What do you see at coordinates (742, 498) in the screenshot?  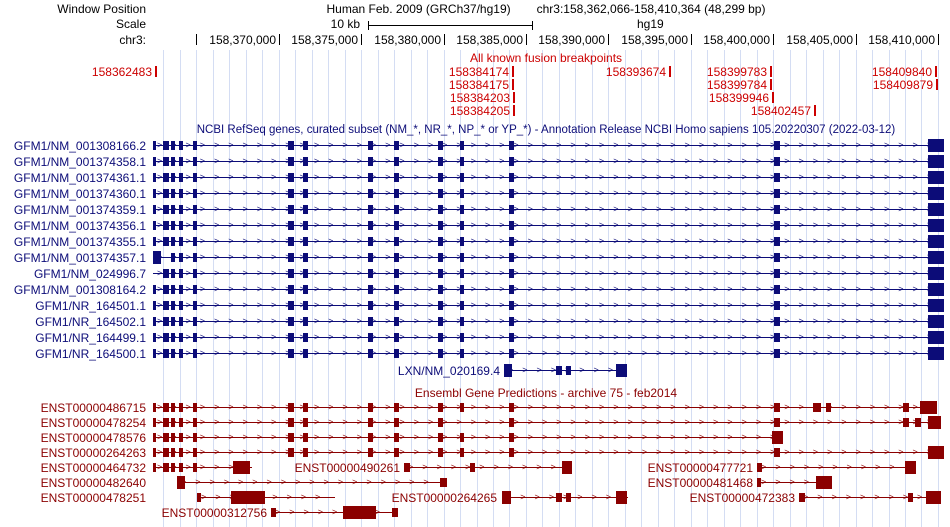 I see `gene-label: ENST00000472383` at bounding box center [742, 498].